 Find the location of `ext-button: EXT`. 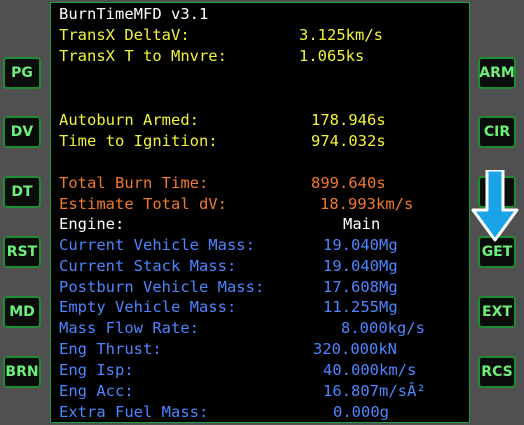

ext-button: EXT is located at coordinates (497, 312).